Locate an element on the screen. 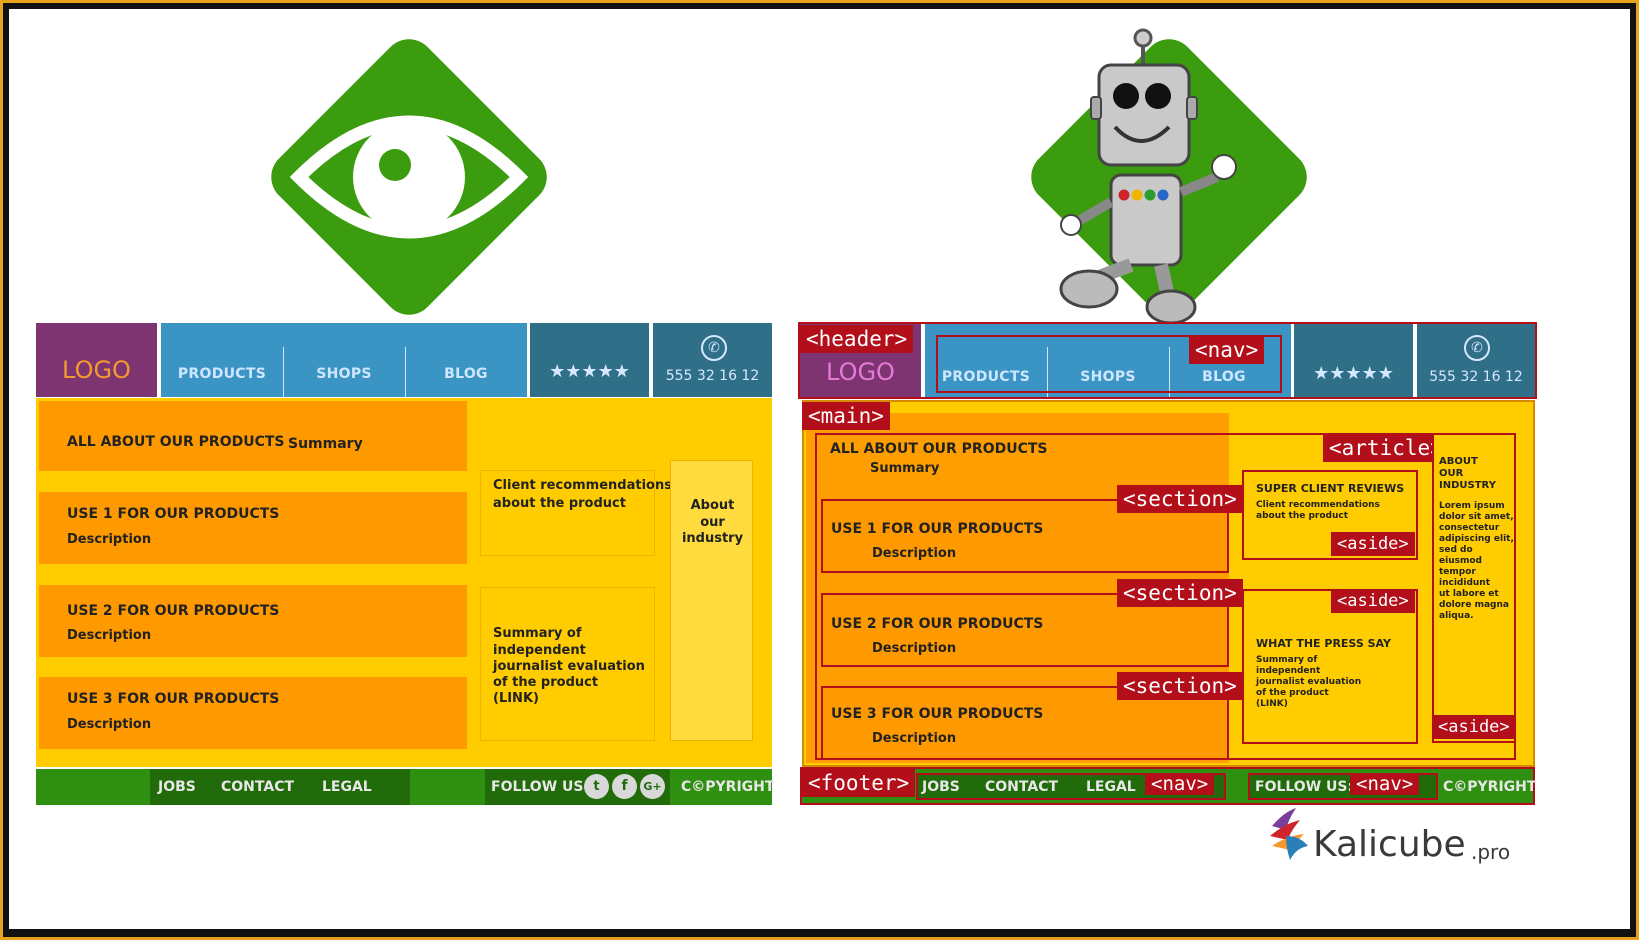  right-rating-box: ★★★★★ is located at coordinates (1353, 360).